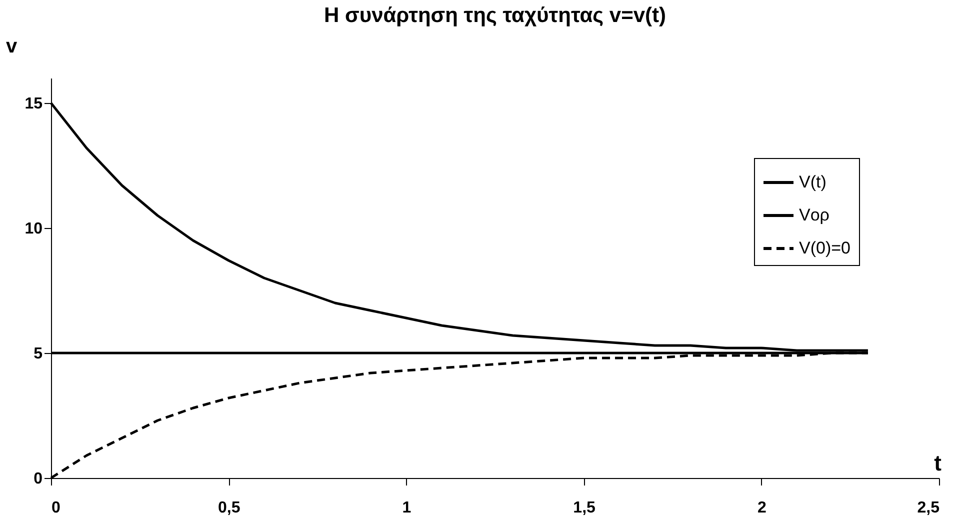  Describe the element at coordinates (761, 508) in the screenshot. I see `x-tick-label: 2` at that location.